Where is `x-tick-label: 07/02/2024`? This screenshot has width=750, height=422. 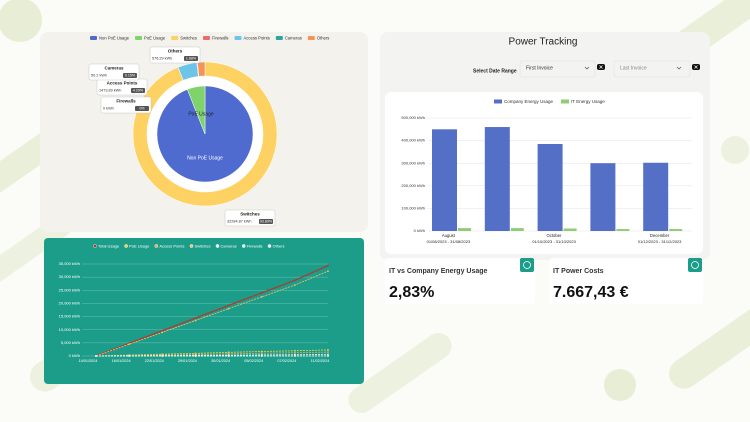 x-tick-label: 07/02/2024 is located at coordinates (286, 361).